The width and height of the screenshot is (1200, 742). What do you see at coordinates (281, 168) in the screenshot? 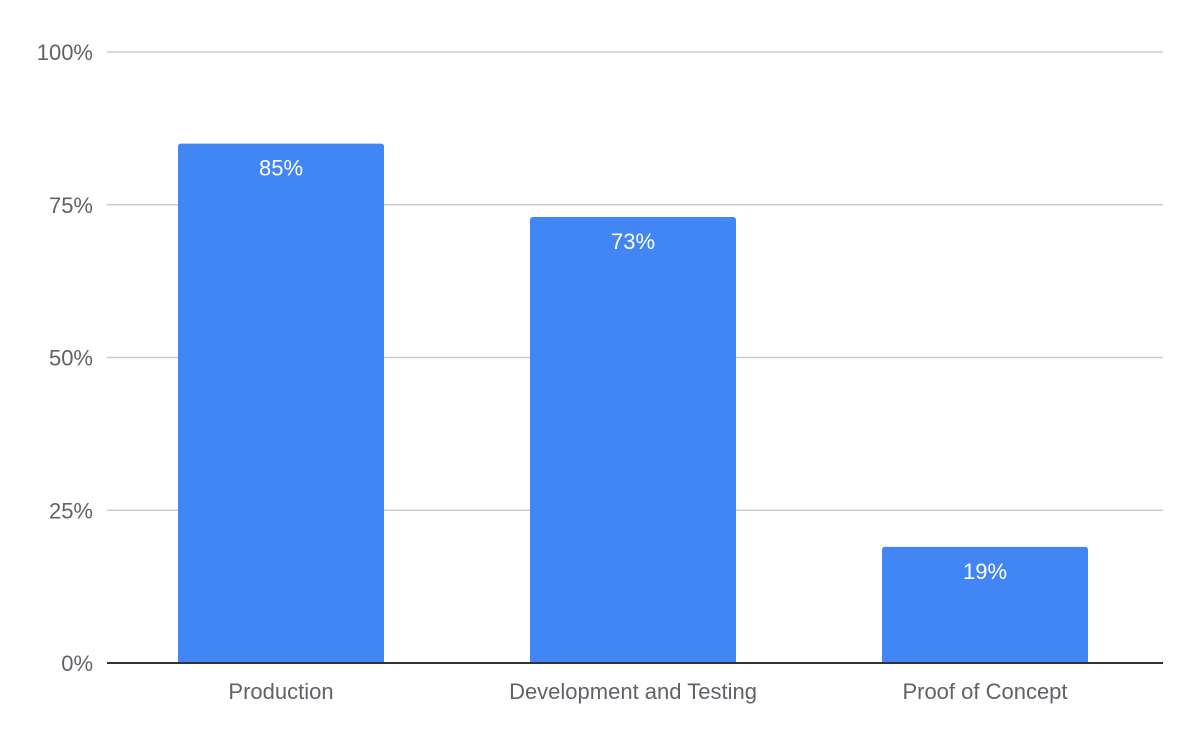
I see `data-label: 85%` at bounding box center [281, 168].